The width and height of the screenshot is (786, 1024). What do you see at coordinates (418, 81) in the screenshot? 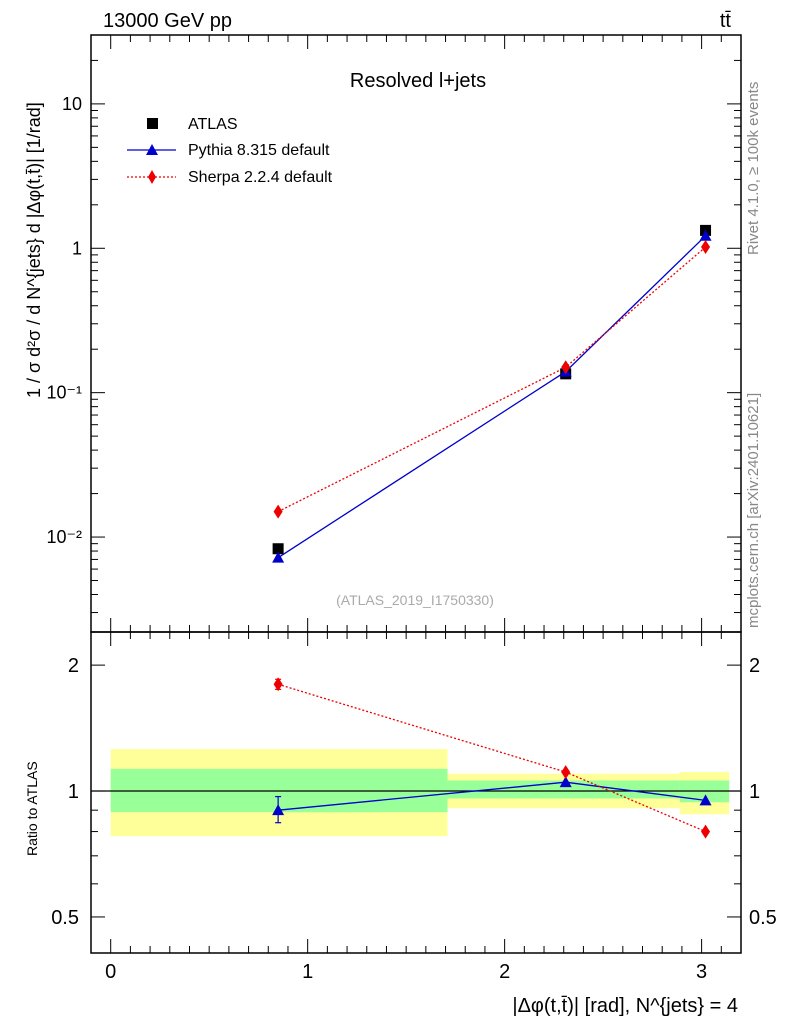
I see `main-title: Resolved l+jets` at bounding box center [418, 81].